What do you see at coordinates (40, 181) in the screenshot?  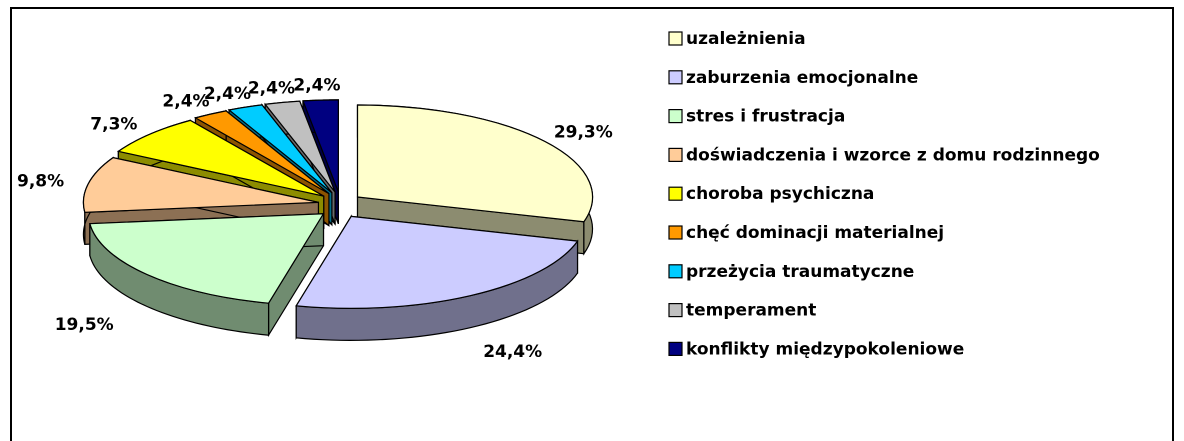 I see `data-label: 9,8%` at bounding box center [40, 181].